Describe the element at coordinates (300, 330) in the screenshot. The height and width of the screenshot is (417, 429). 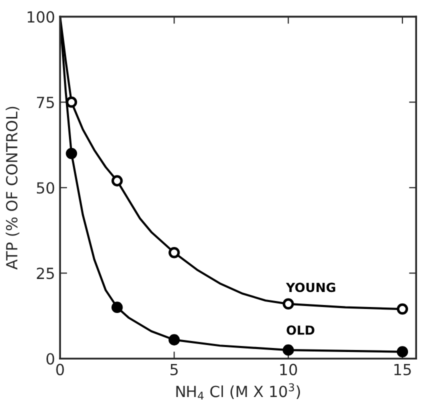
I see `series-label: OLD` at that location.